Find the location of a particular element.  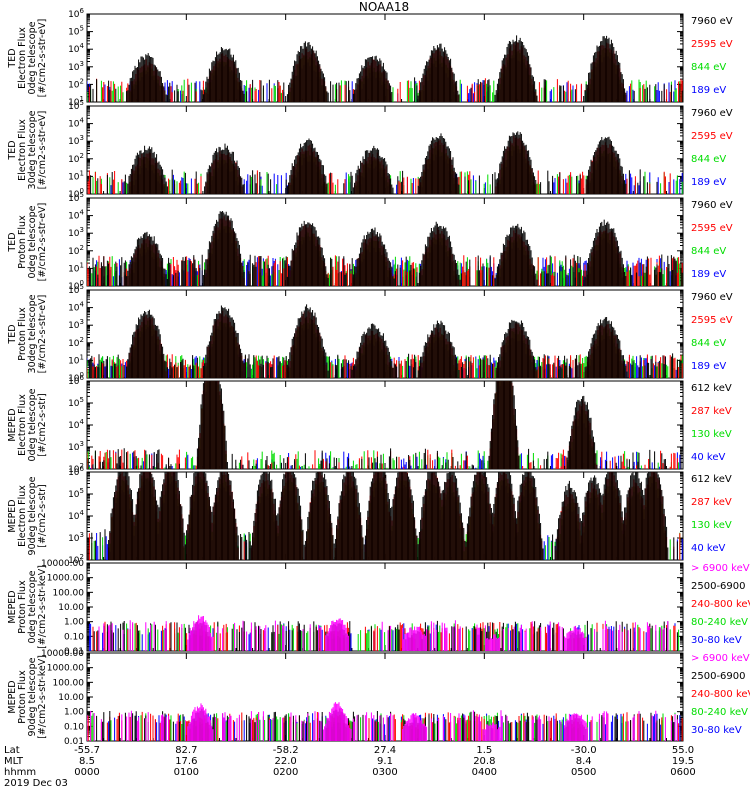

y-tick-label: 10000.00 is located at coordinates (62, 564).